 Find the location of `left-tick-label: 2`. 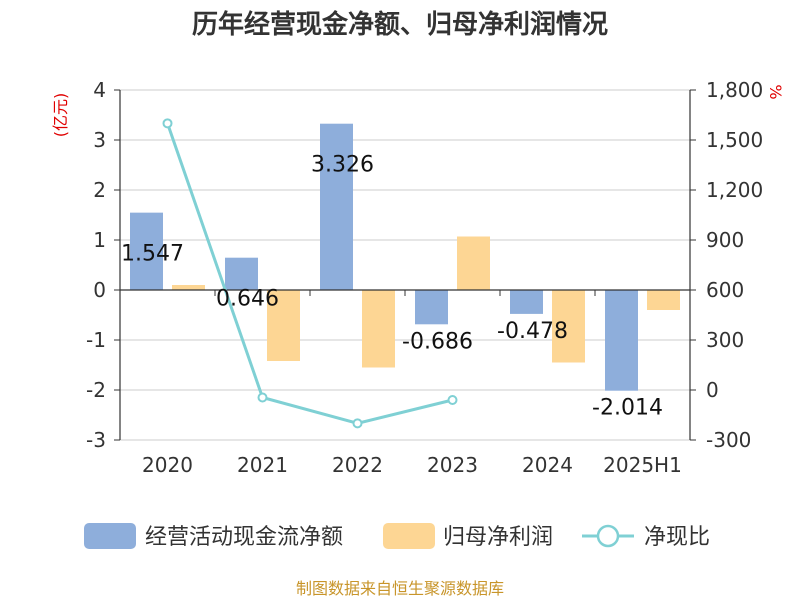

left-tick-label: 2 is located at coordinates (99, 190).